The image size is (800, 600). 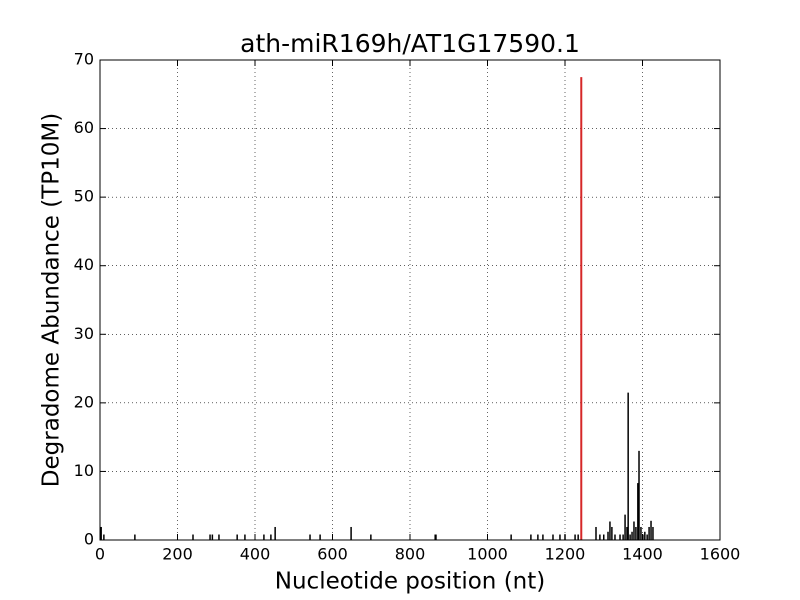 I want to click on x-tick-label: 400, so click(x=255, y=554).